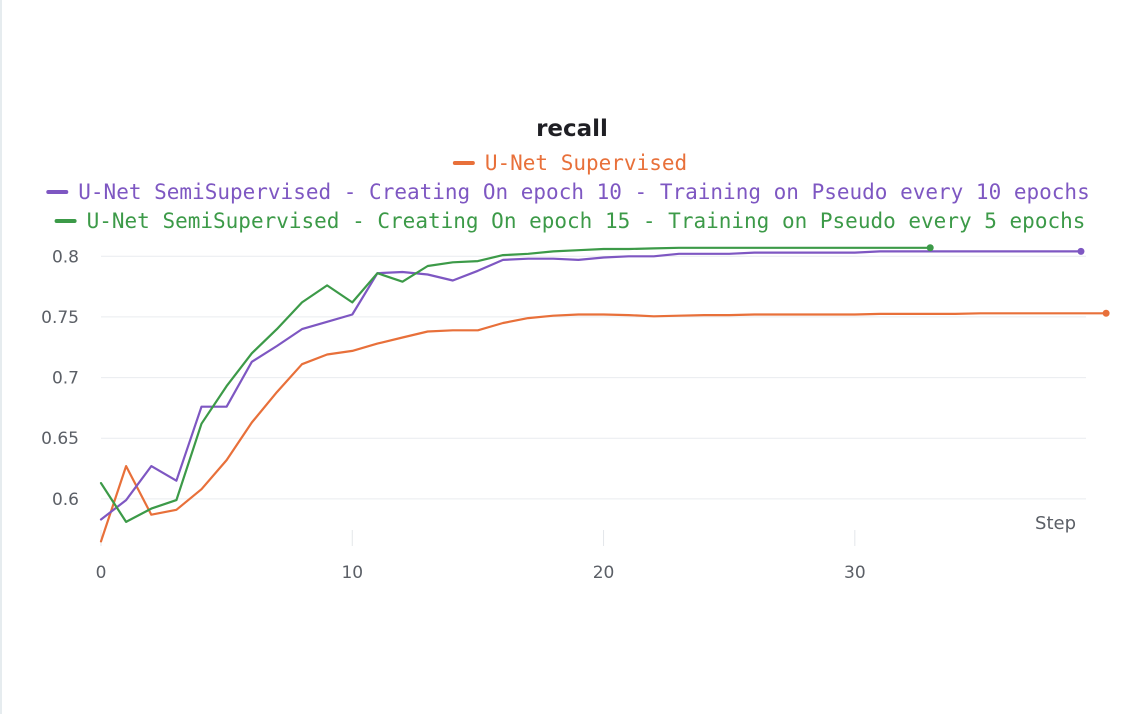 The width and height of the screenshot is (1121, 714). What do you see at coordinates (604, 573) in the screenshot?
I see `x-tick-label: 20` at bounding box center [604, 573].